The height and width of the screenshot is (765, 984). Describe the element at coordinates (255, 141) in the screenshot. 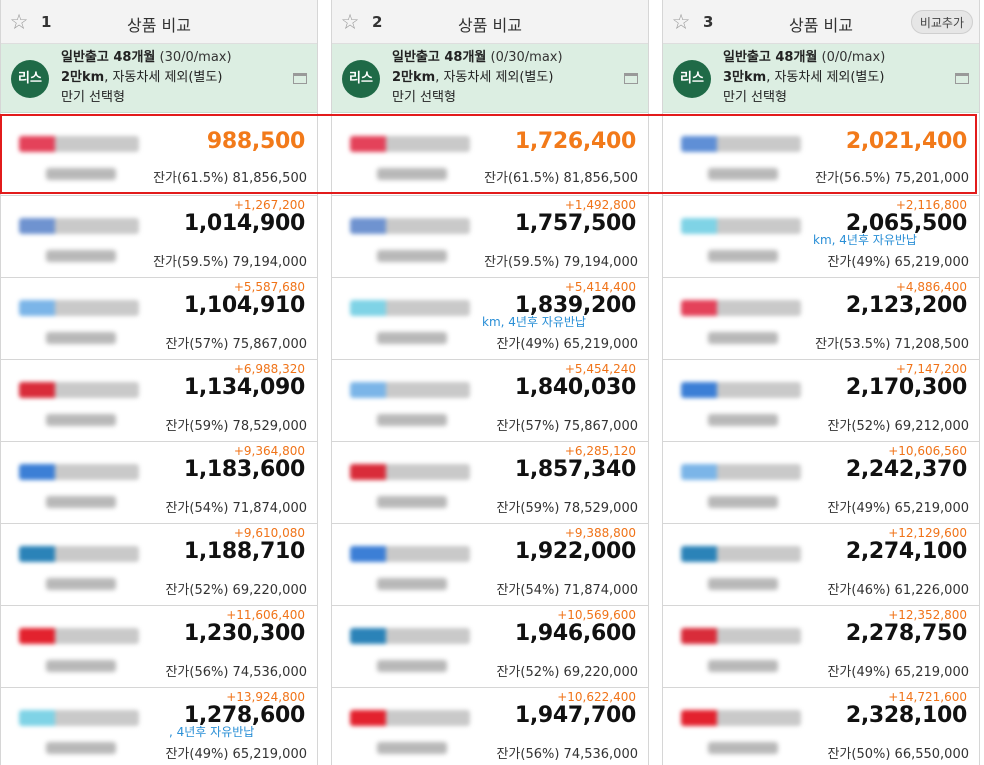

I see `monthly-price: 988,500` at that location.